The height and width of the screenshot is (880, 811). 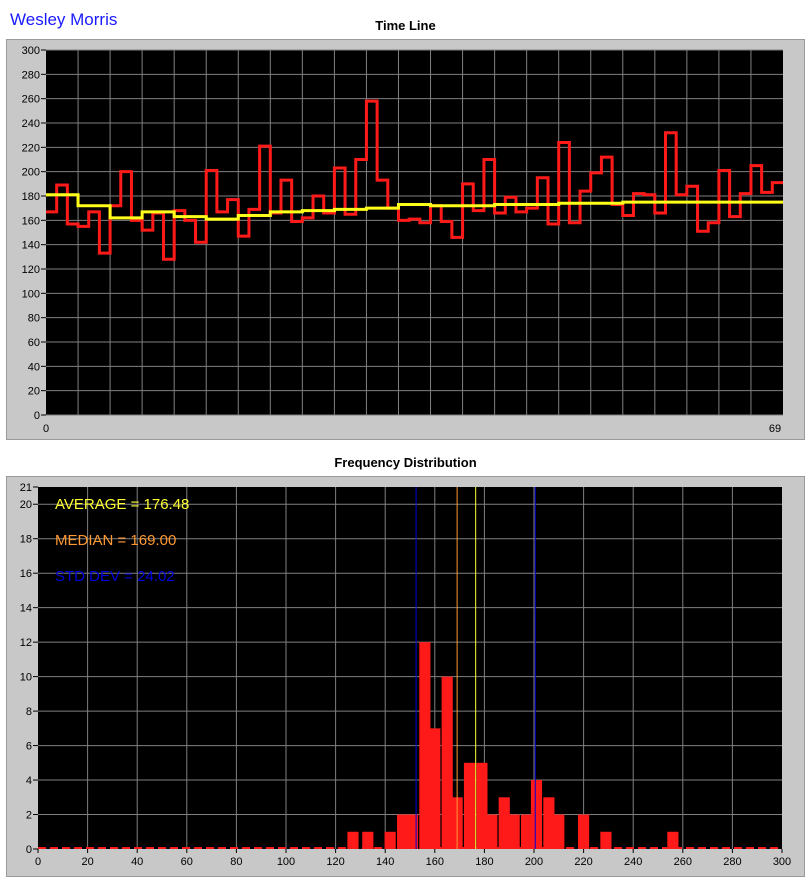 What do you see at coordinates (64, 19) in the screenshot?
I see `user-name: Wesley Morris` at bounding box center [64, 19].